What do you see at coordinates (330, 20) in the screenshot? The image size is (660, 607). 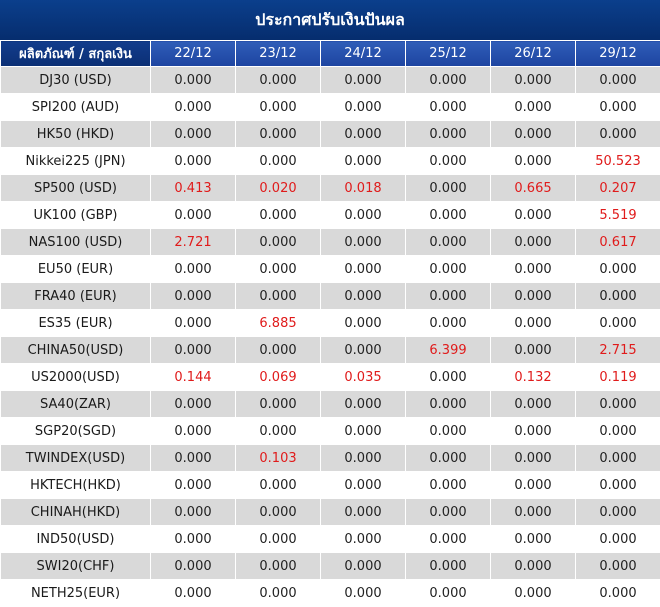 I see `page-title: ประกาศปรับเงินปันผล` at bounding box center [330, 20].